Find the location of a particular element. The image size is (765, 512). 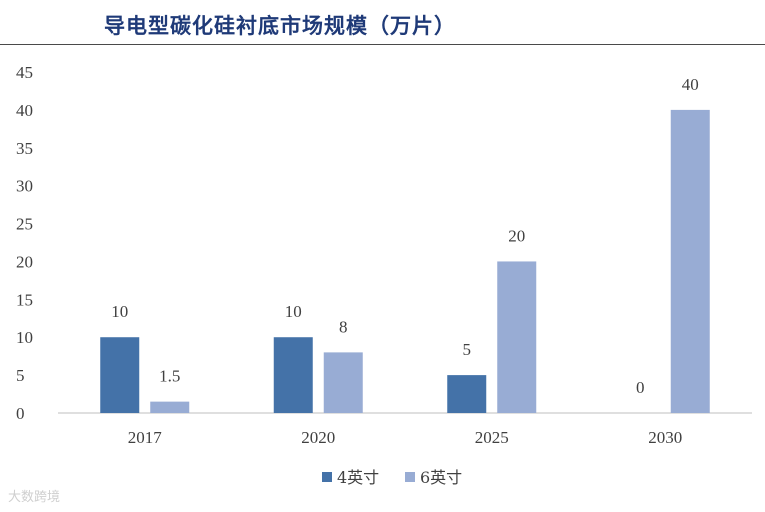

data-label: 8 is located at coordinates (343, 326).